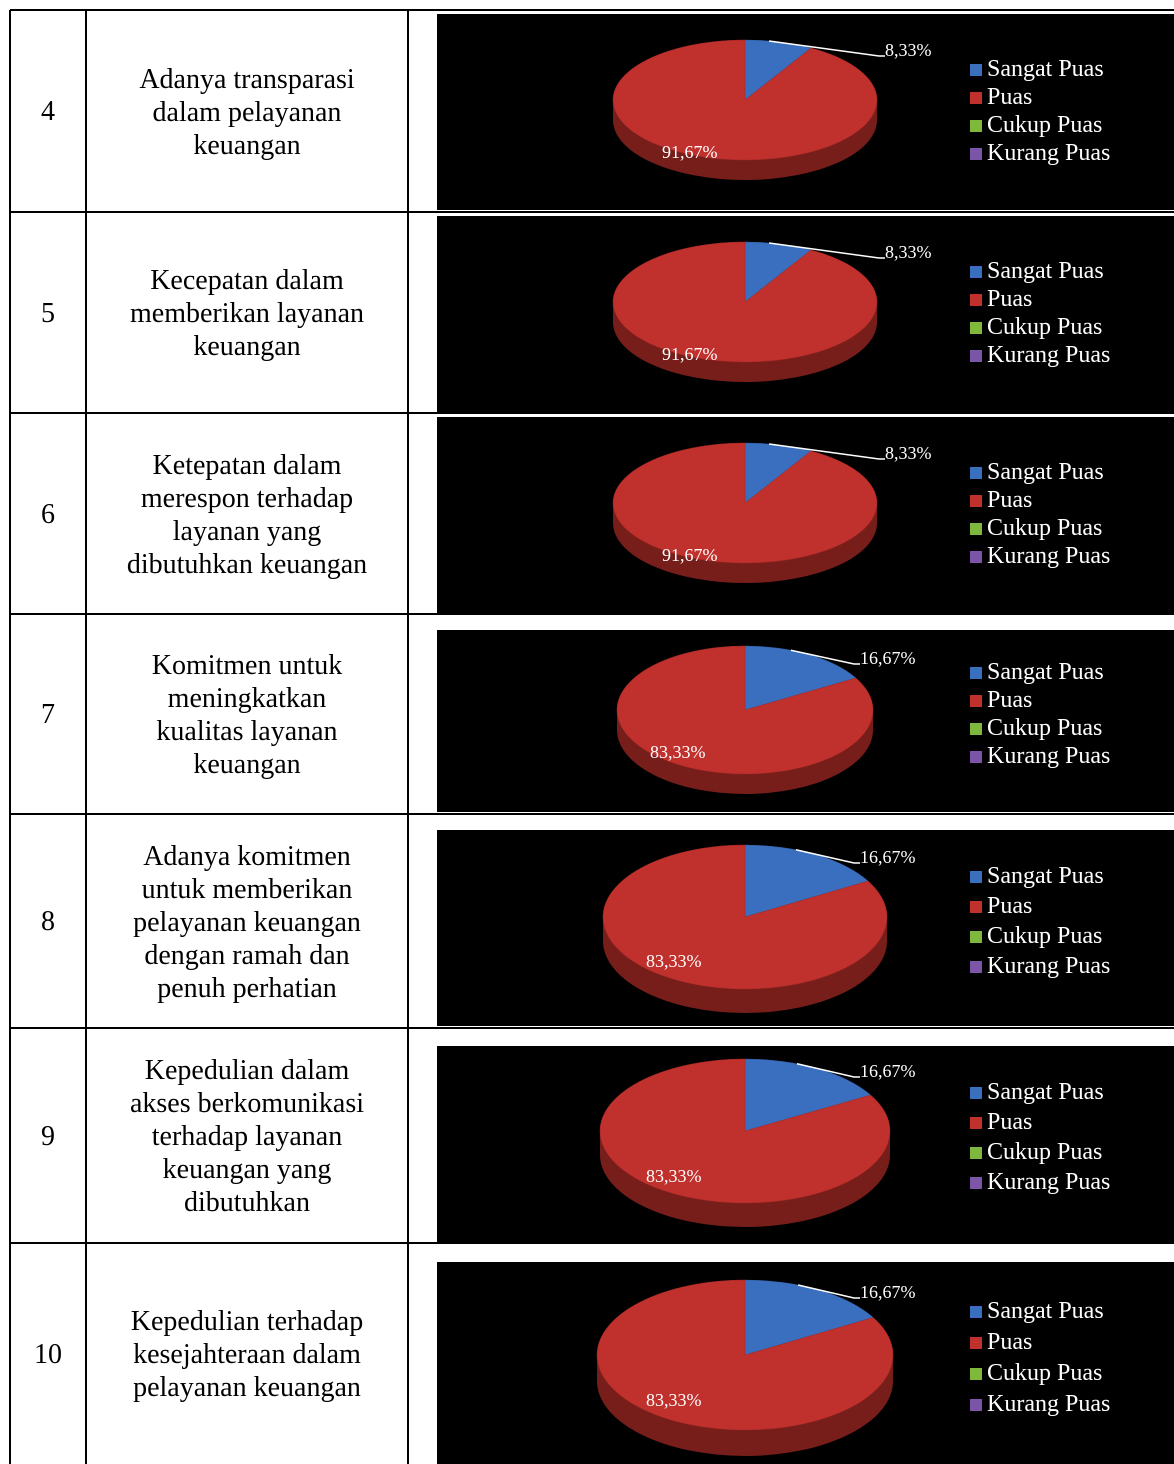 This screenshot has height=1464, width=1174. I want to click on row-number: 10, so click(48, 1354).